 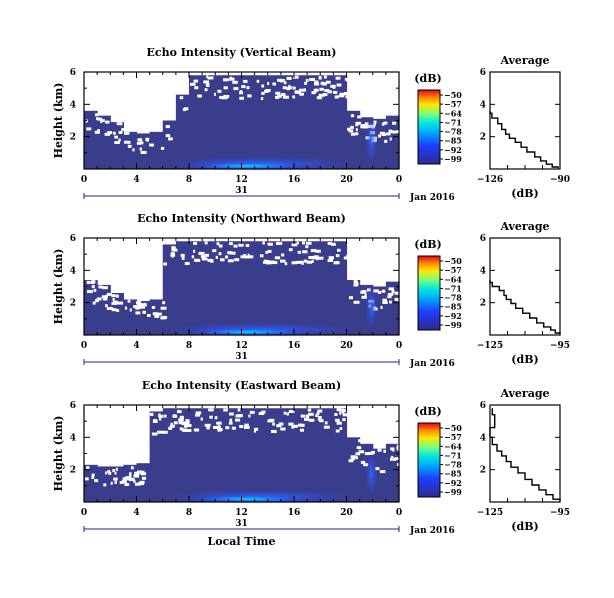 I want to click on colorbar-unit: (dB), so click(x=427, y=244).